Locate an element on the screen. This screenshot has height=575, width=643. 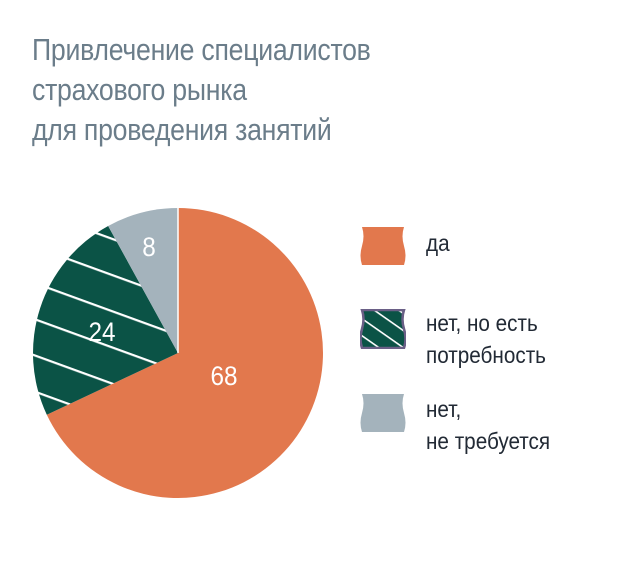
legend-swatch-orange-icon is located at coordinates (383, 246).